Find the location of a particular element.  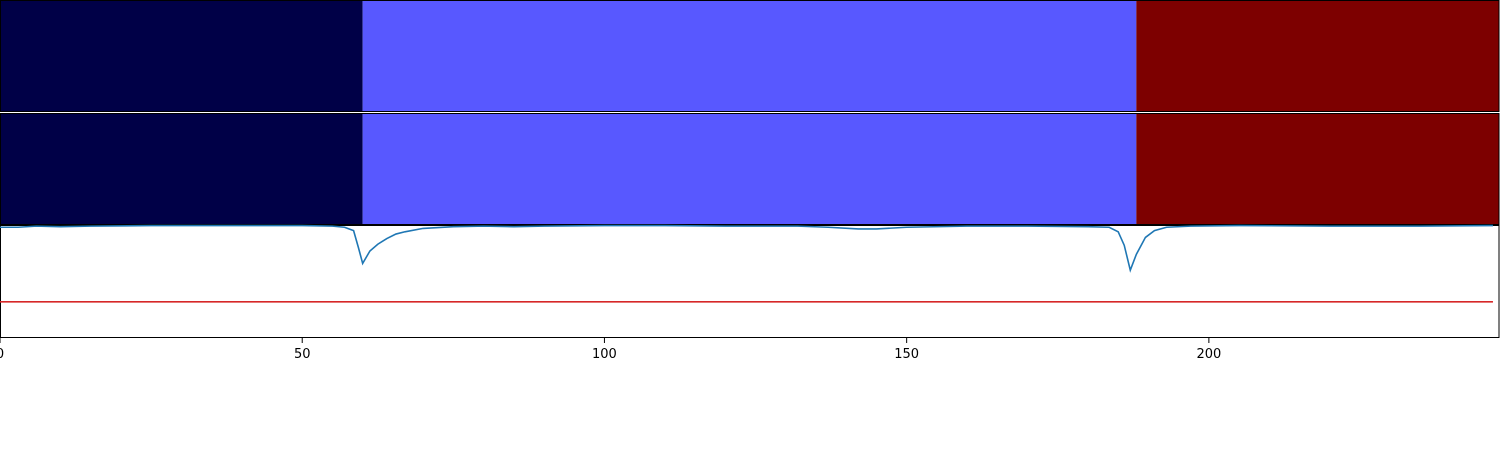

x-axis: 0 50 100 150 200 is located at coordinates (610, 350).